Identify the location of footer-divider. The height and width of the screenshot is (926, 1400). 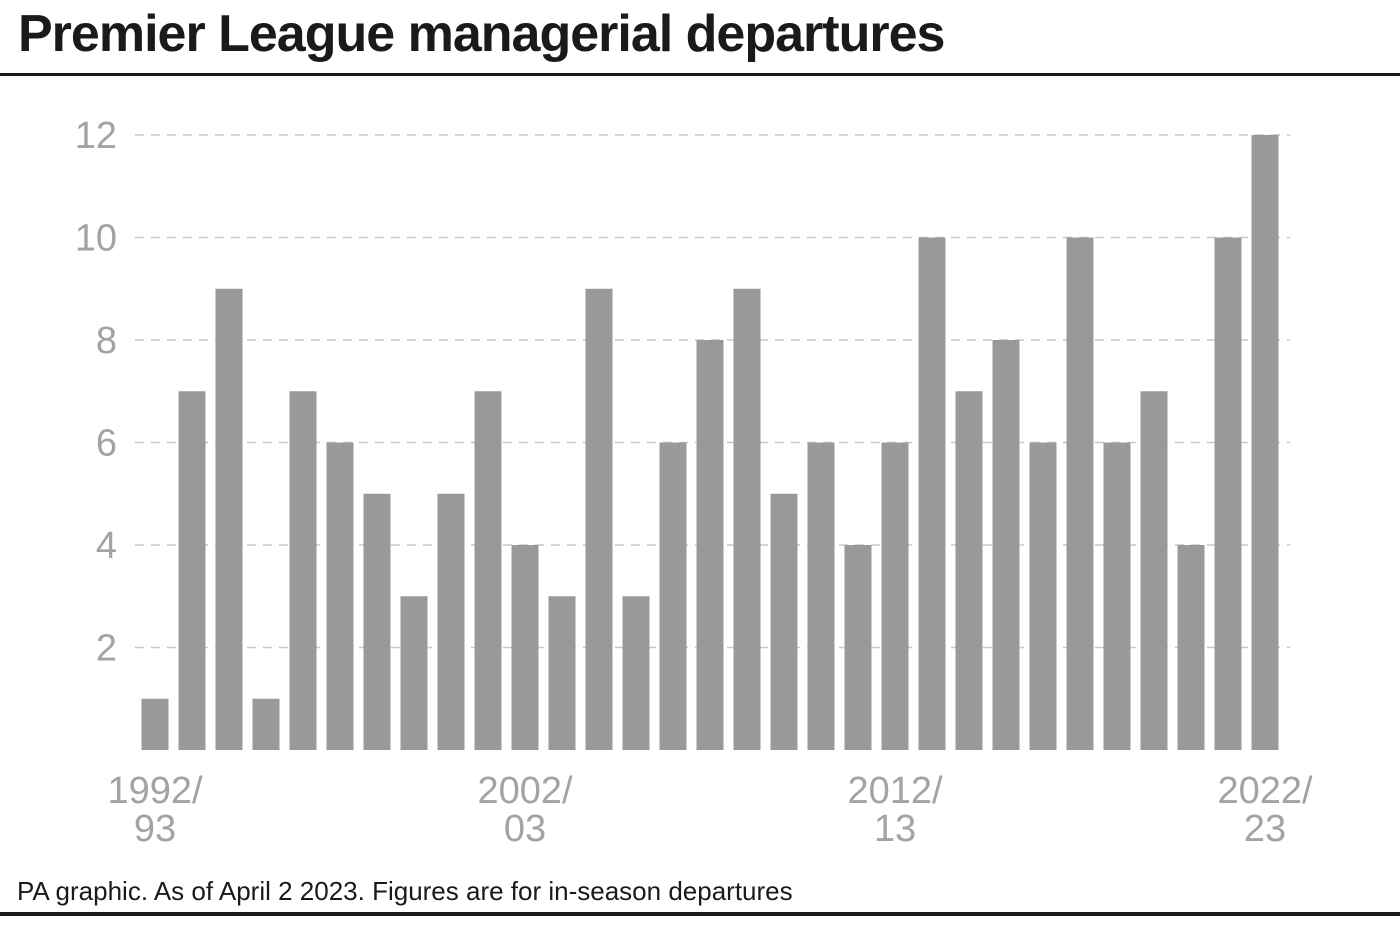
(700, 914).